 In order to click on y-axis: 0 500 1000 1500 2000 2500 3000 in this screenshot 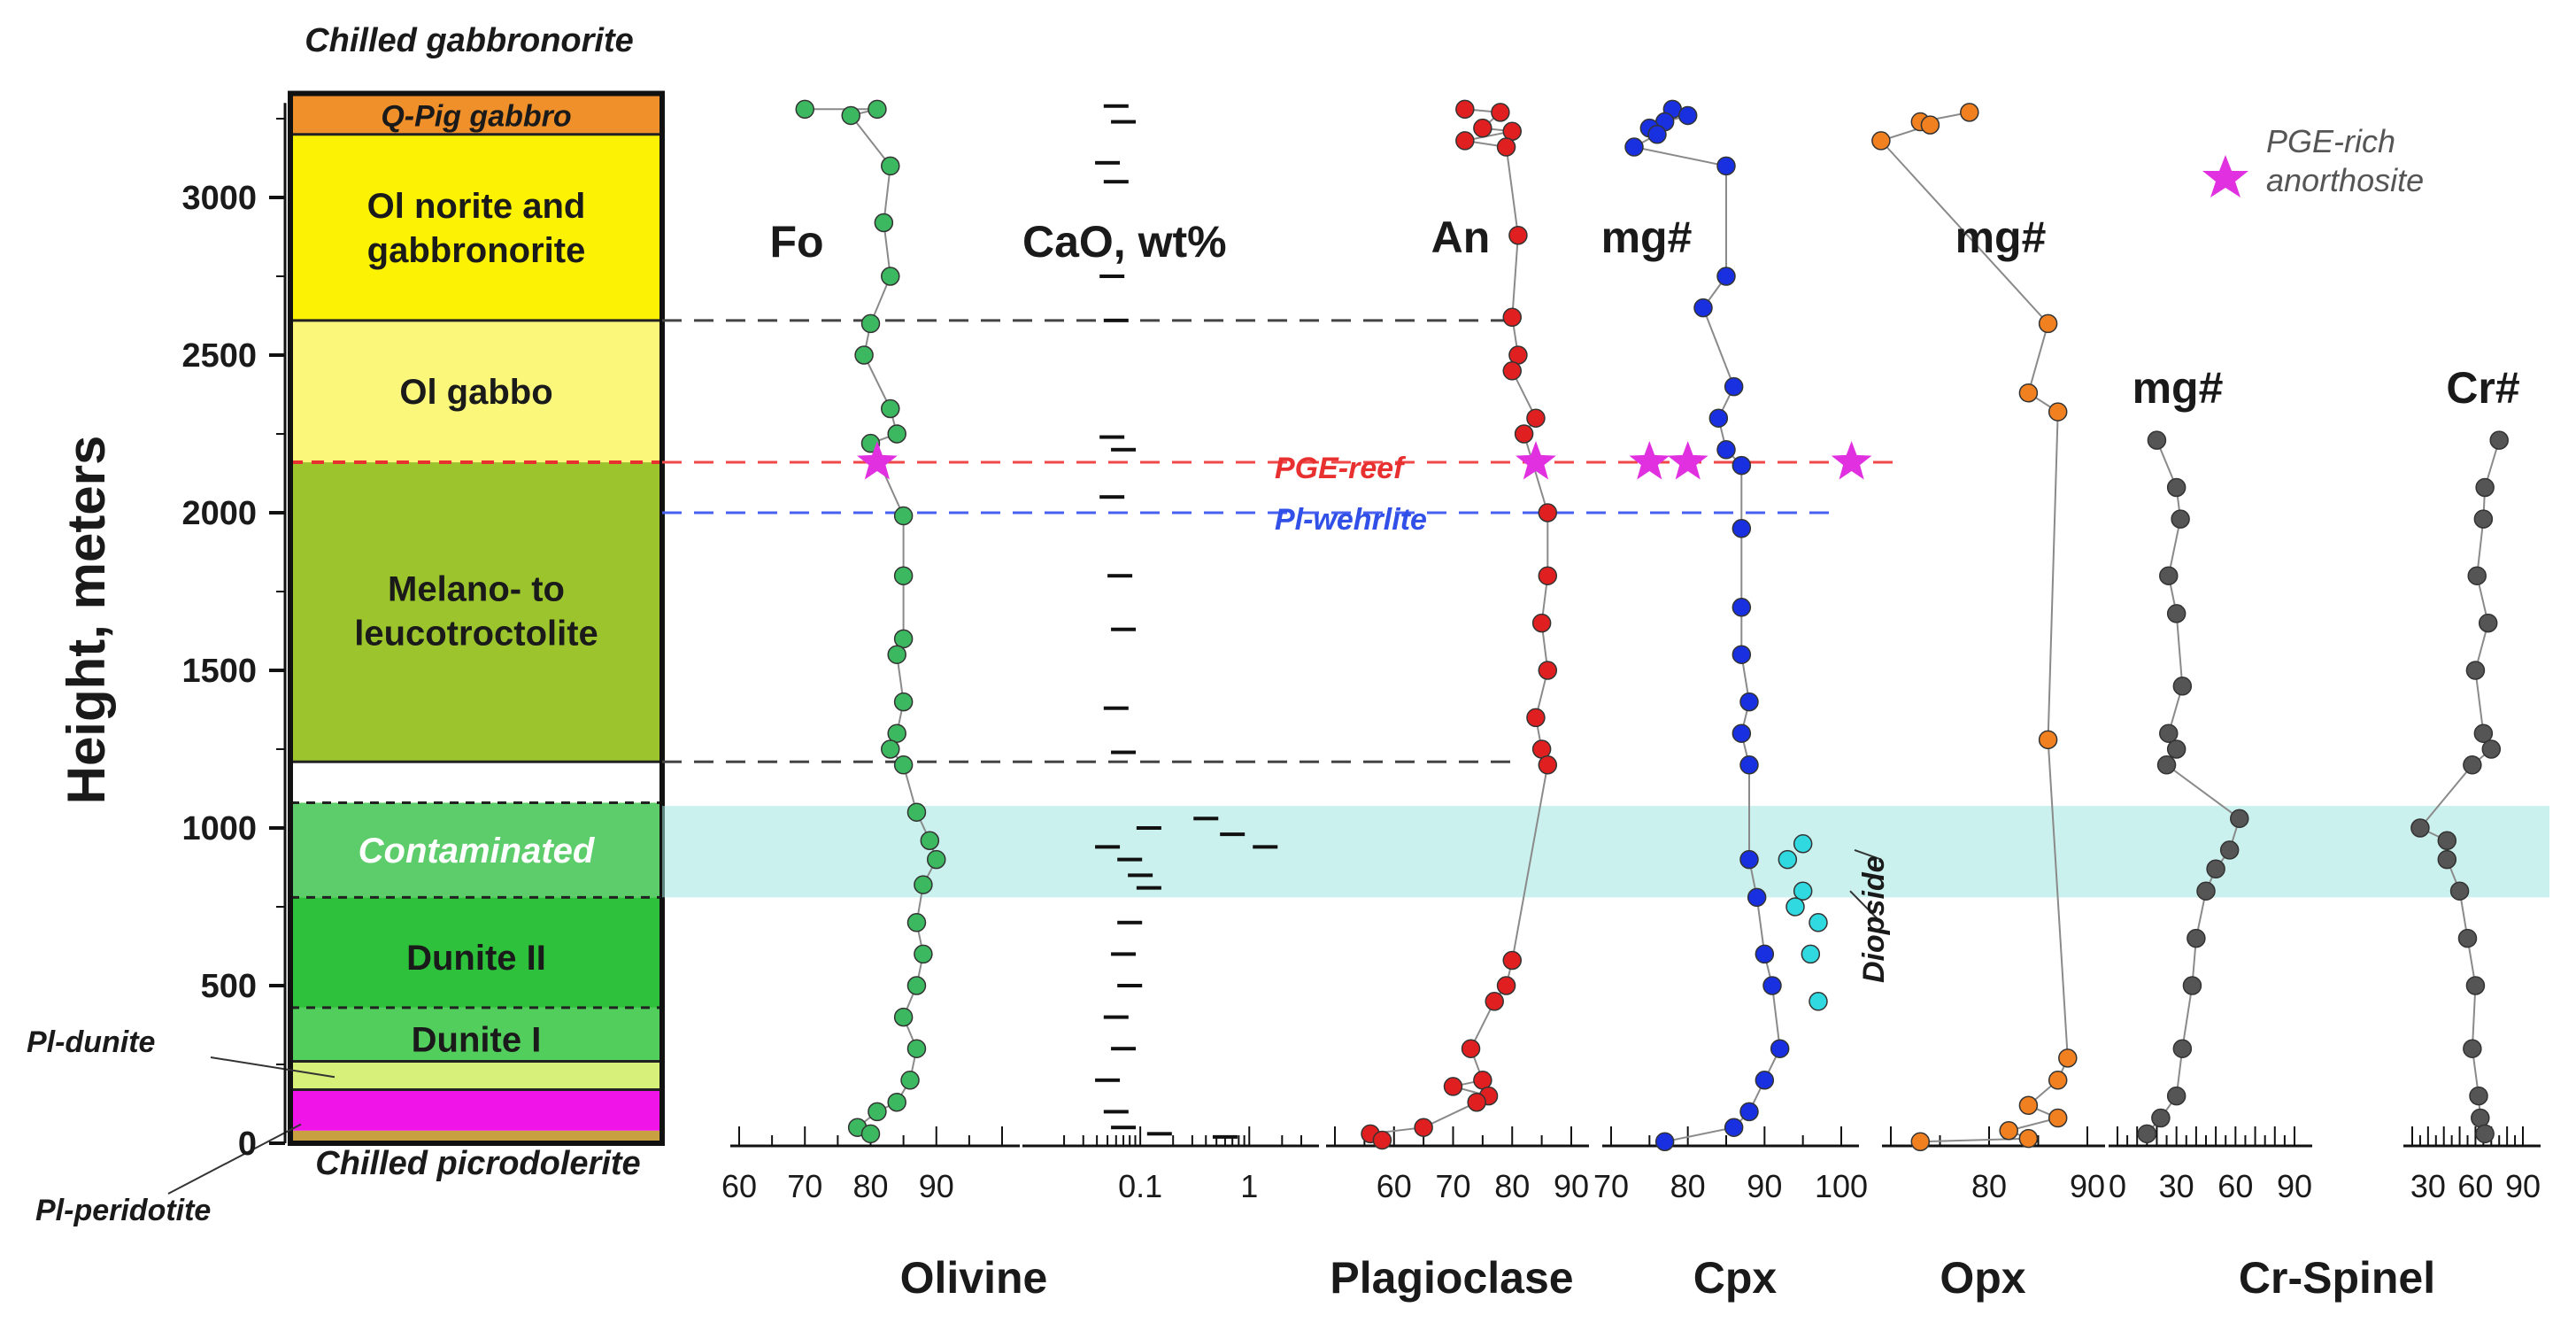, I will do `click(234, 633)`.